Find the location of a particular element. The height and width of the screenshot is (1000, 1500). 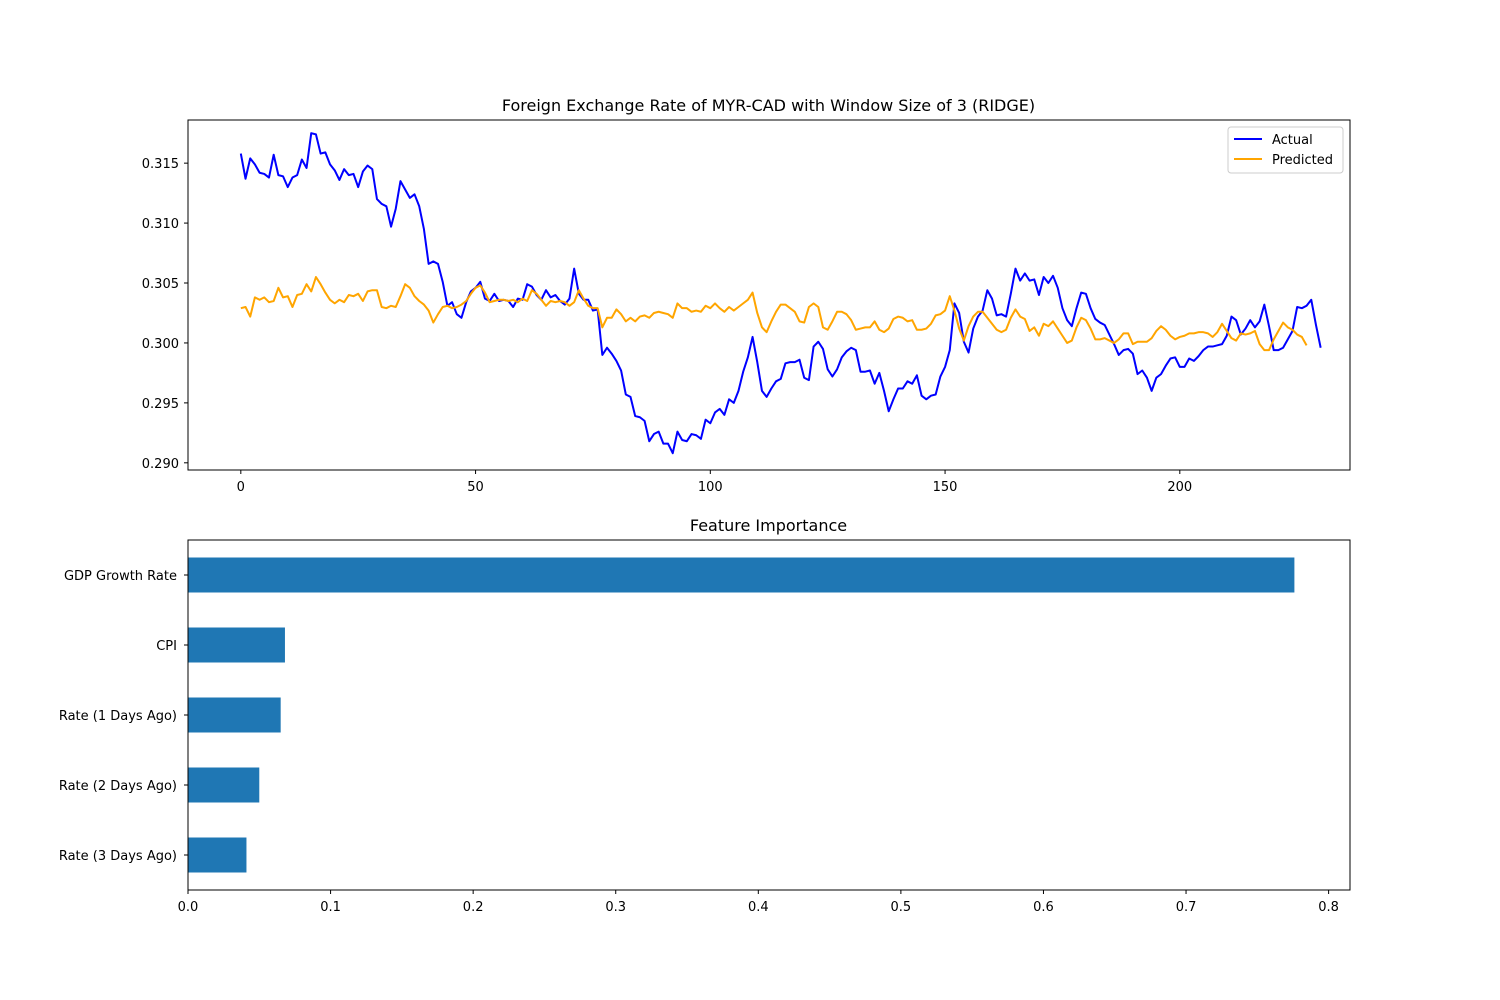

category-label: Rate (2 Days Ago) is located at coordinates (118, 786).